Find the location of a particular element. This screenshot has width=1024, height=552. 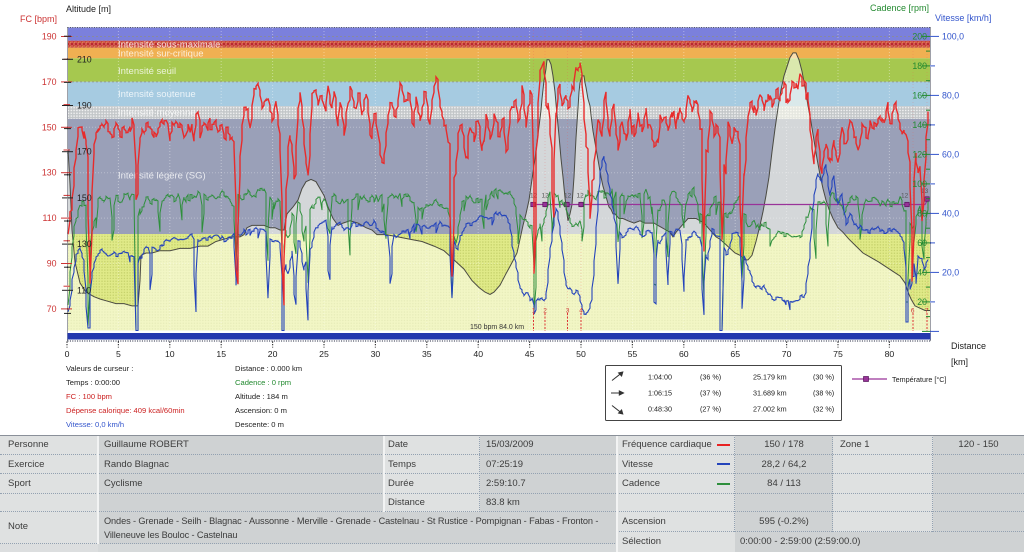

svg-text: 200 is located at coordinates (919, 36).